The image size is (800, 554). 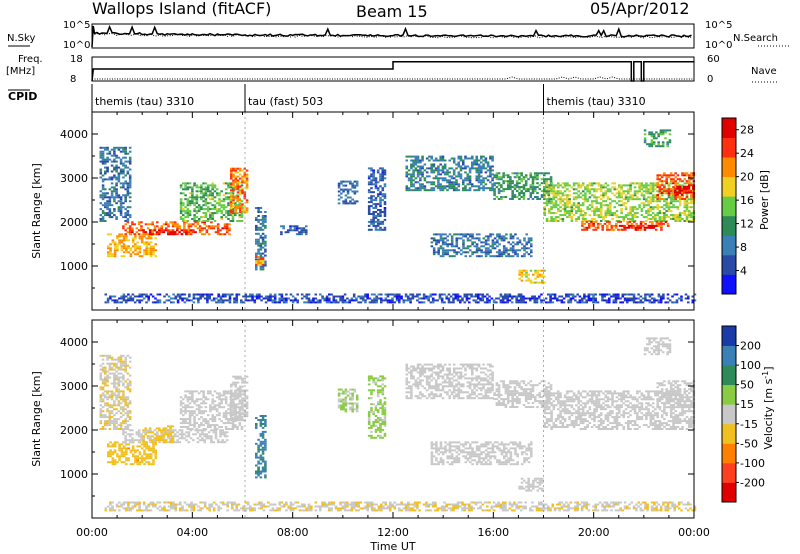 I want to click on colorbar-segment, so click(x=729, y=284).